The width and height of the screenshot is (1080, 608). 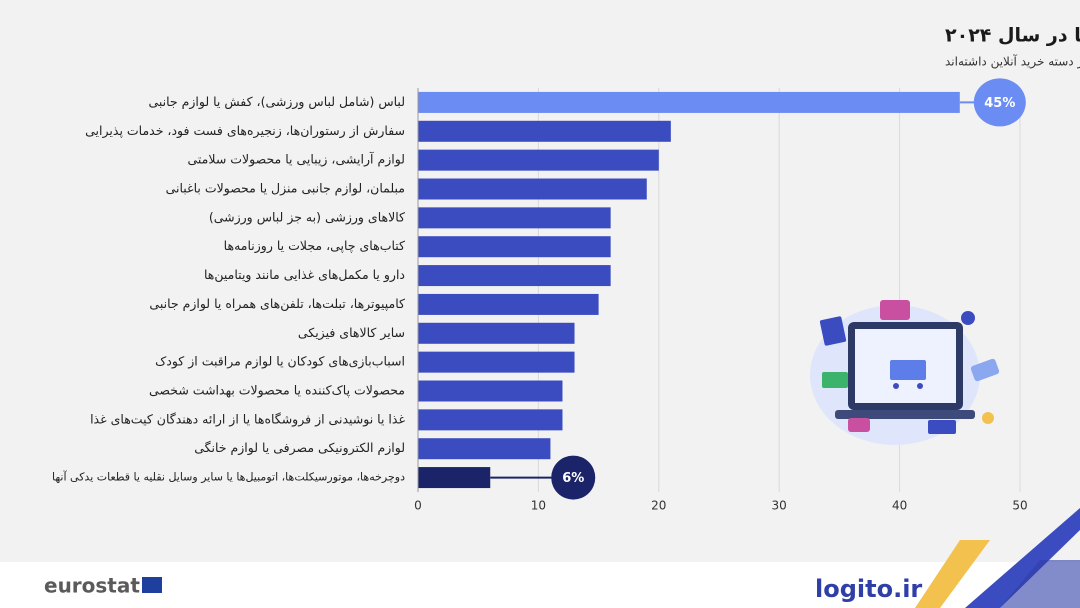 I want to click on percent-badge, so click(x=968, y=318).